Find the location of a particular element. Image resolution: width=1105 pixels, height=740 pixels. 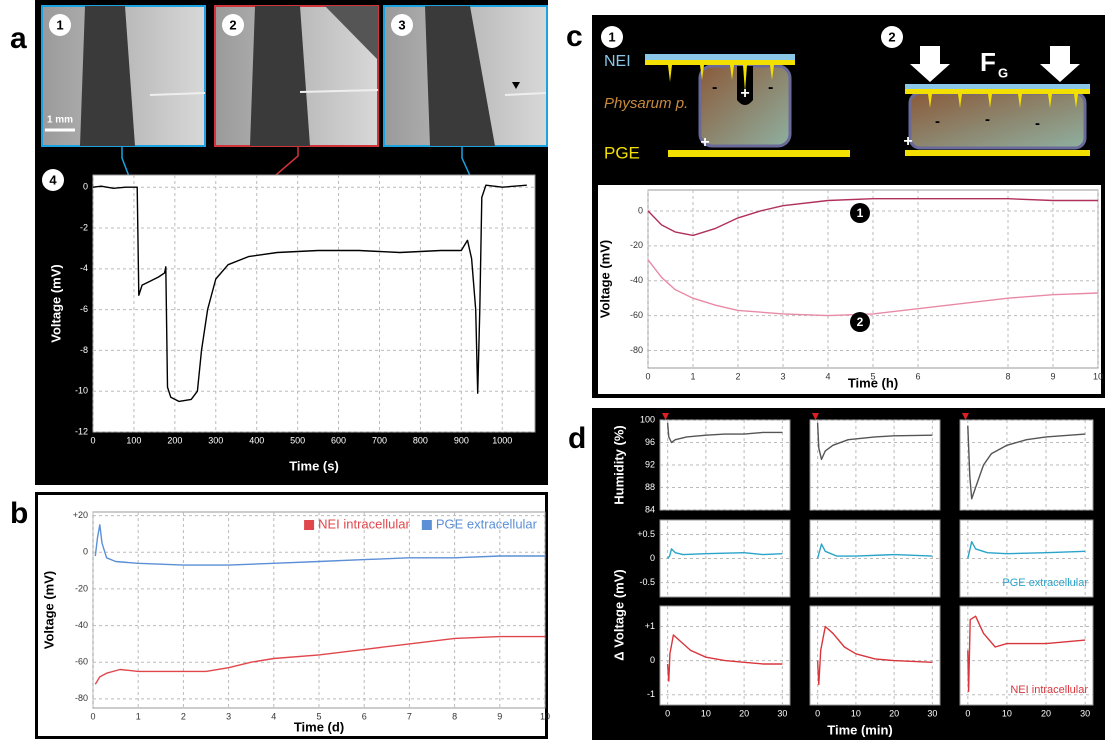

x-tick-label: 7 is located at coordinates (409, 716).